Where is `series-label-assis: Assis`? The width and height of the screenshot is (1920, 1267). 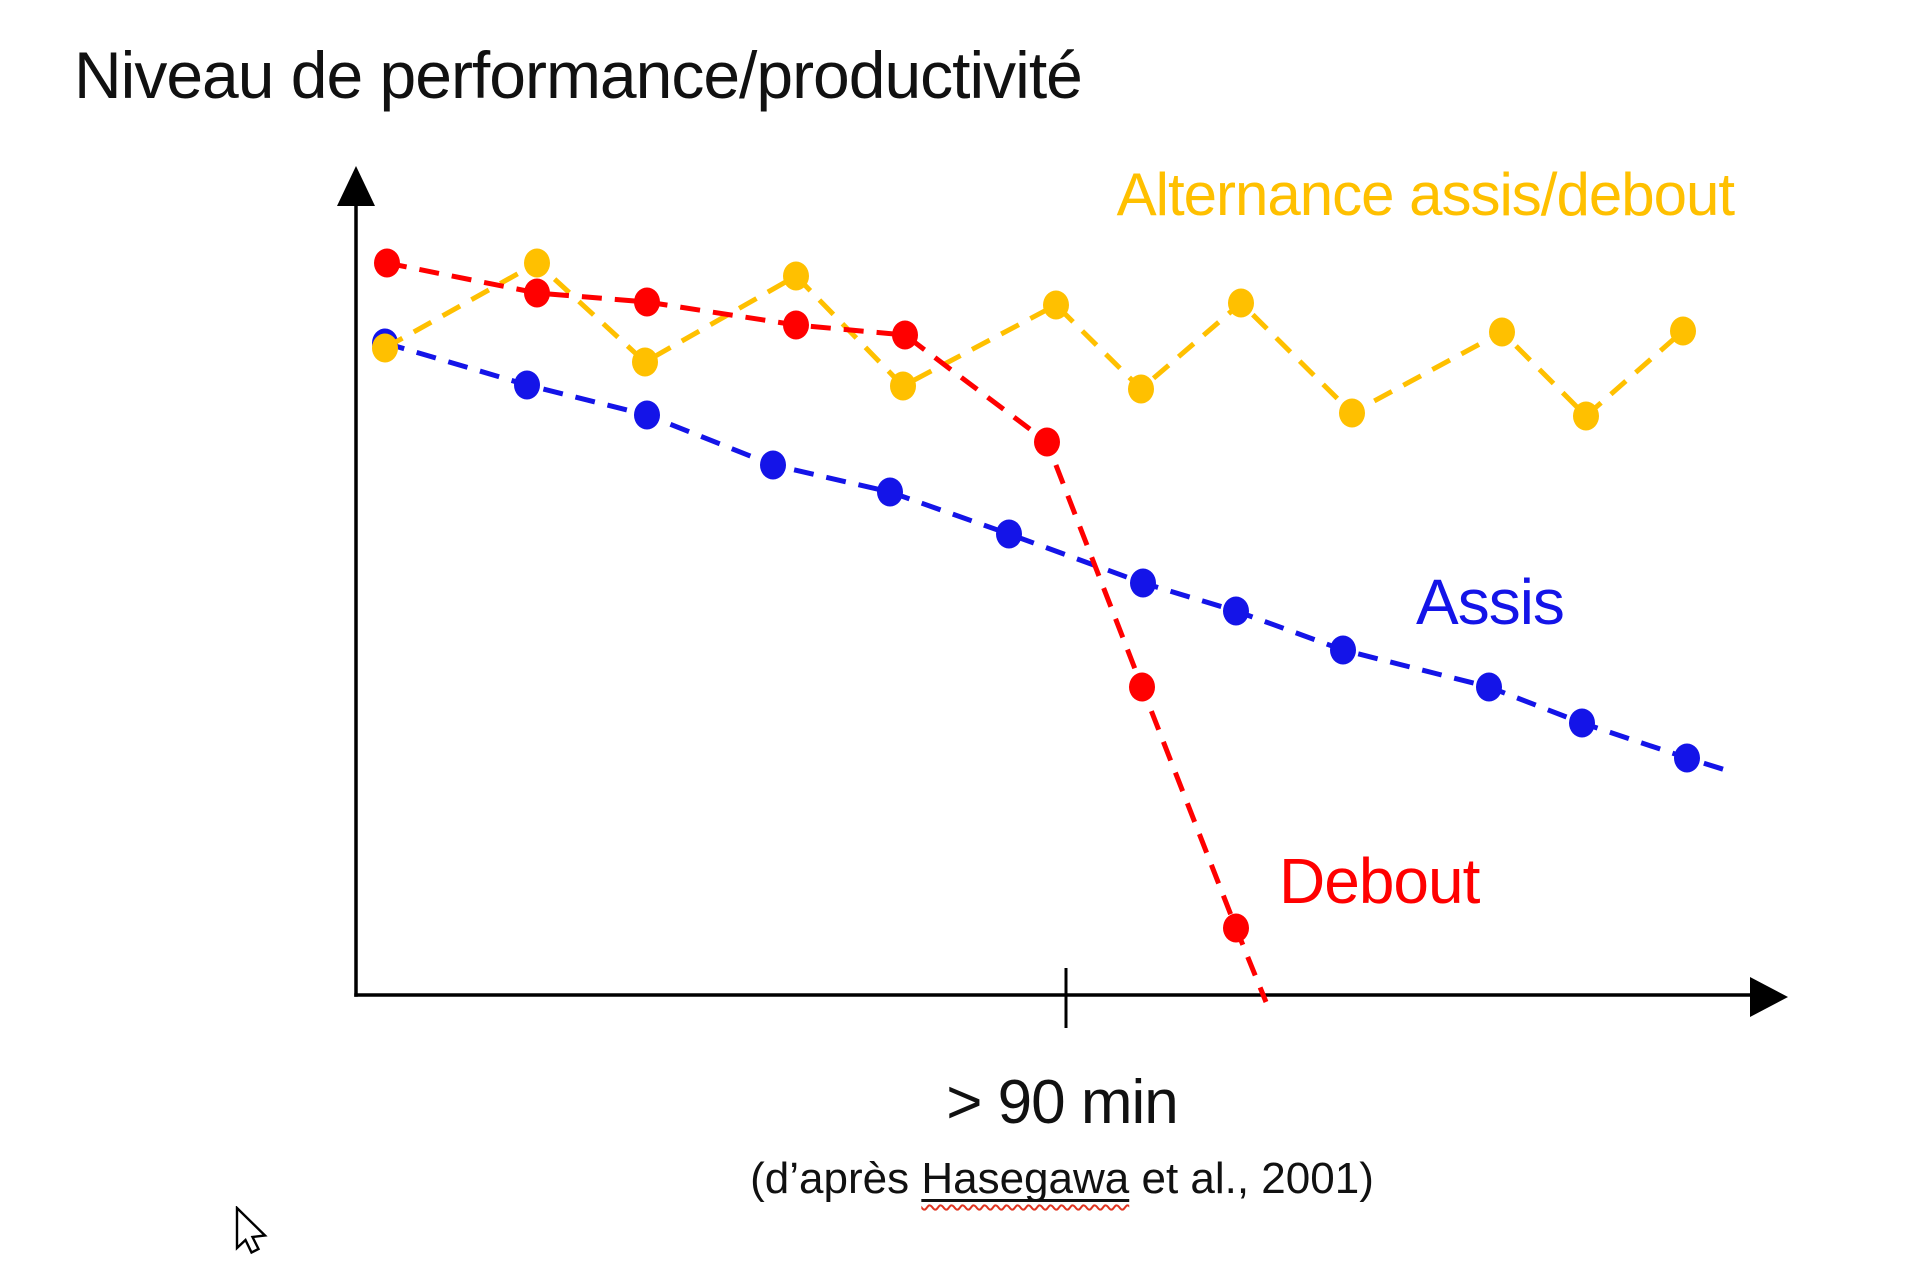 series-label-assis: Assis is located at coordinates (1490, 602).